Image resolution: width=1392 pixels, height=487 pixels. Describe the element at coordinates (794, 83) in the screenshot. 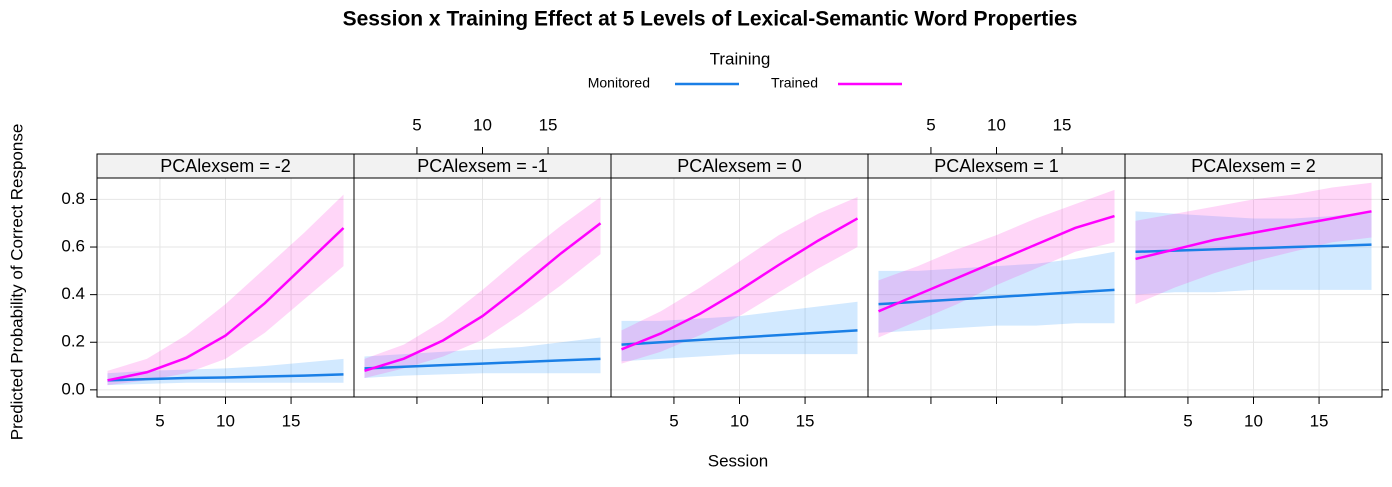

I see `legend-label: Trained` at that location.